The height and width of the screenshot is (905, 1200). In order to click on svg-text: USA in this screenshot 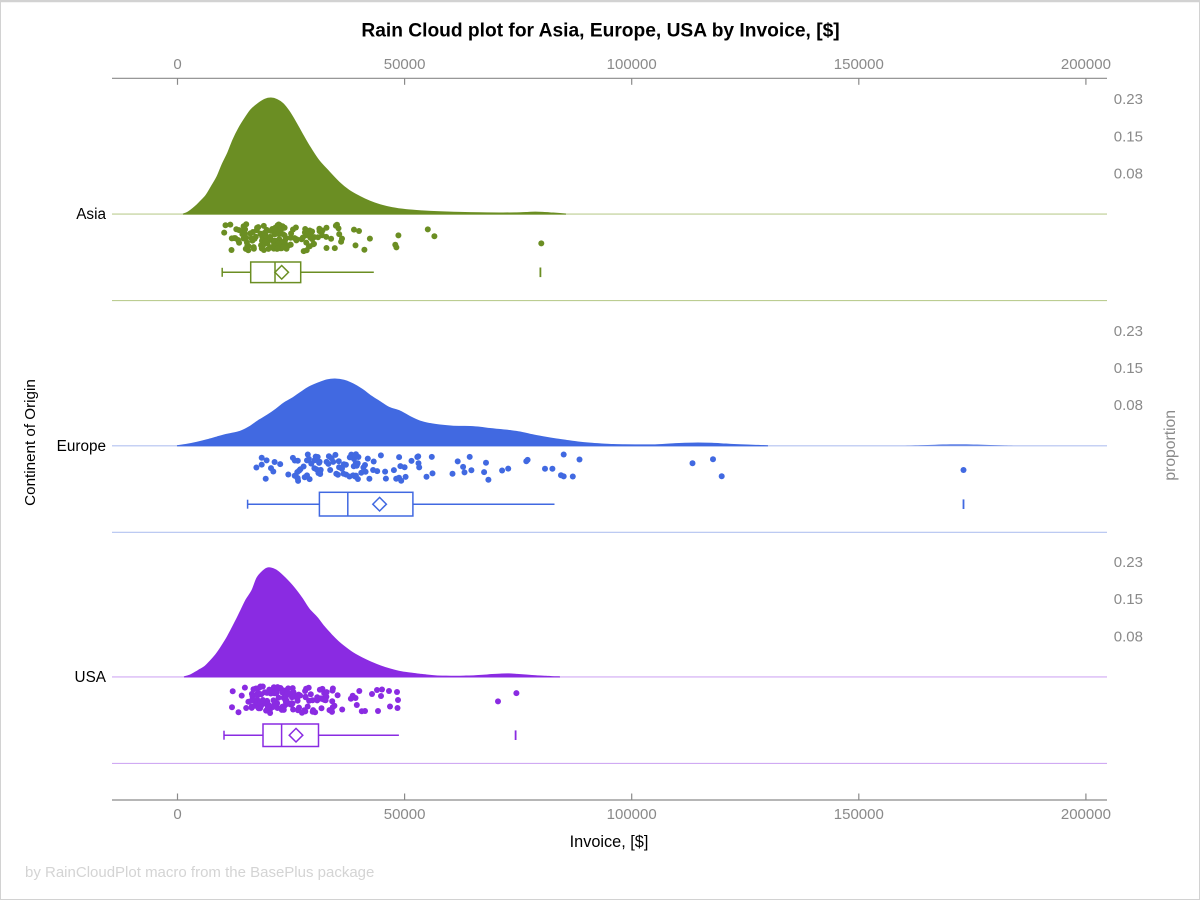, I will do `click(91, 677)`.